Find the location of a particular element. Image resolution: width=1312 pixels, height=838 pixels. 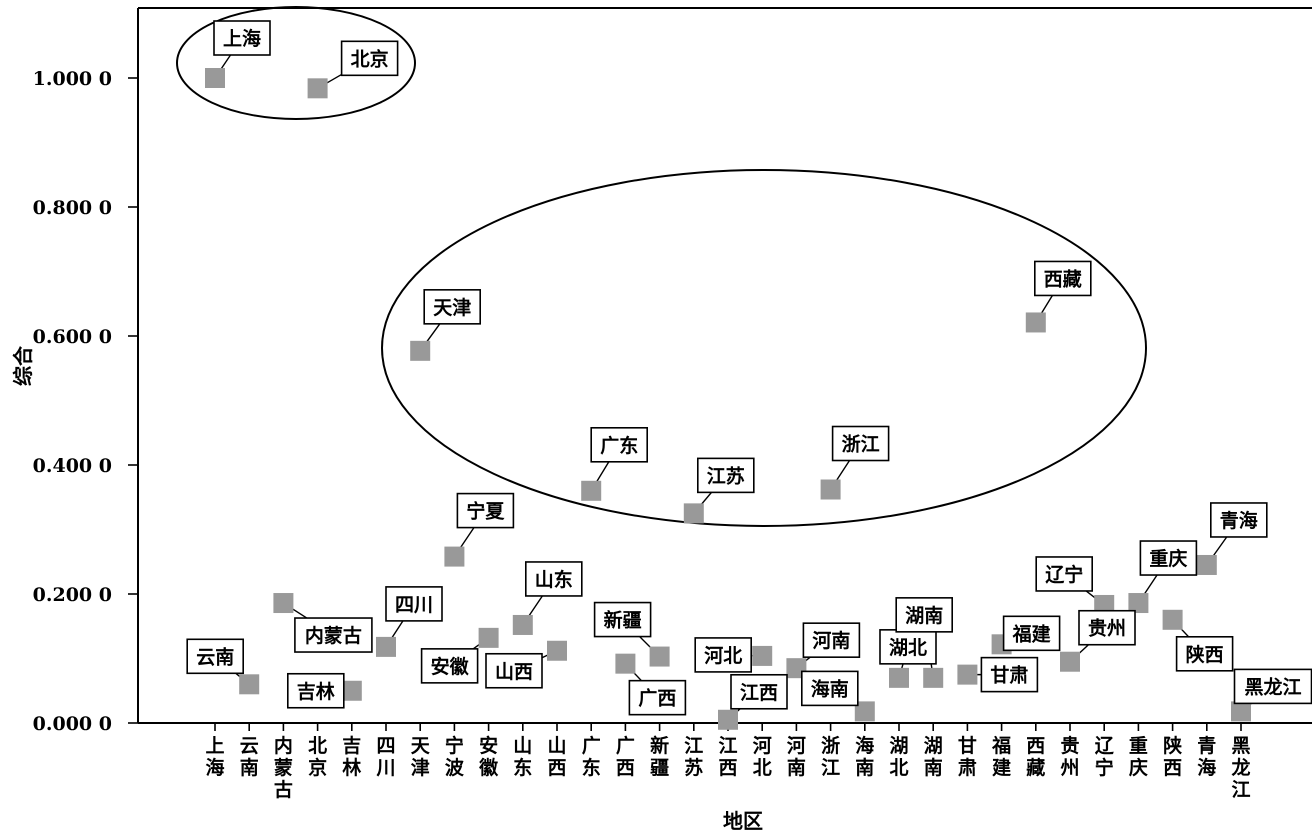

callout-label: 吉林 is located at coordinates (316, 691).